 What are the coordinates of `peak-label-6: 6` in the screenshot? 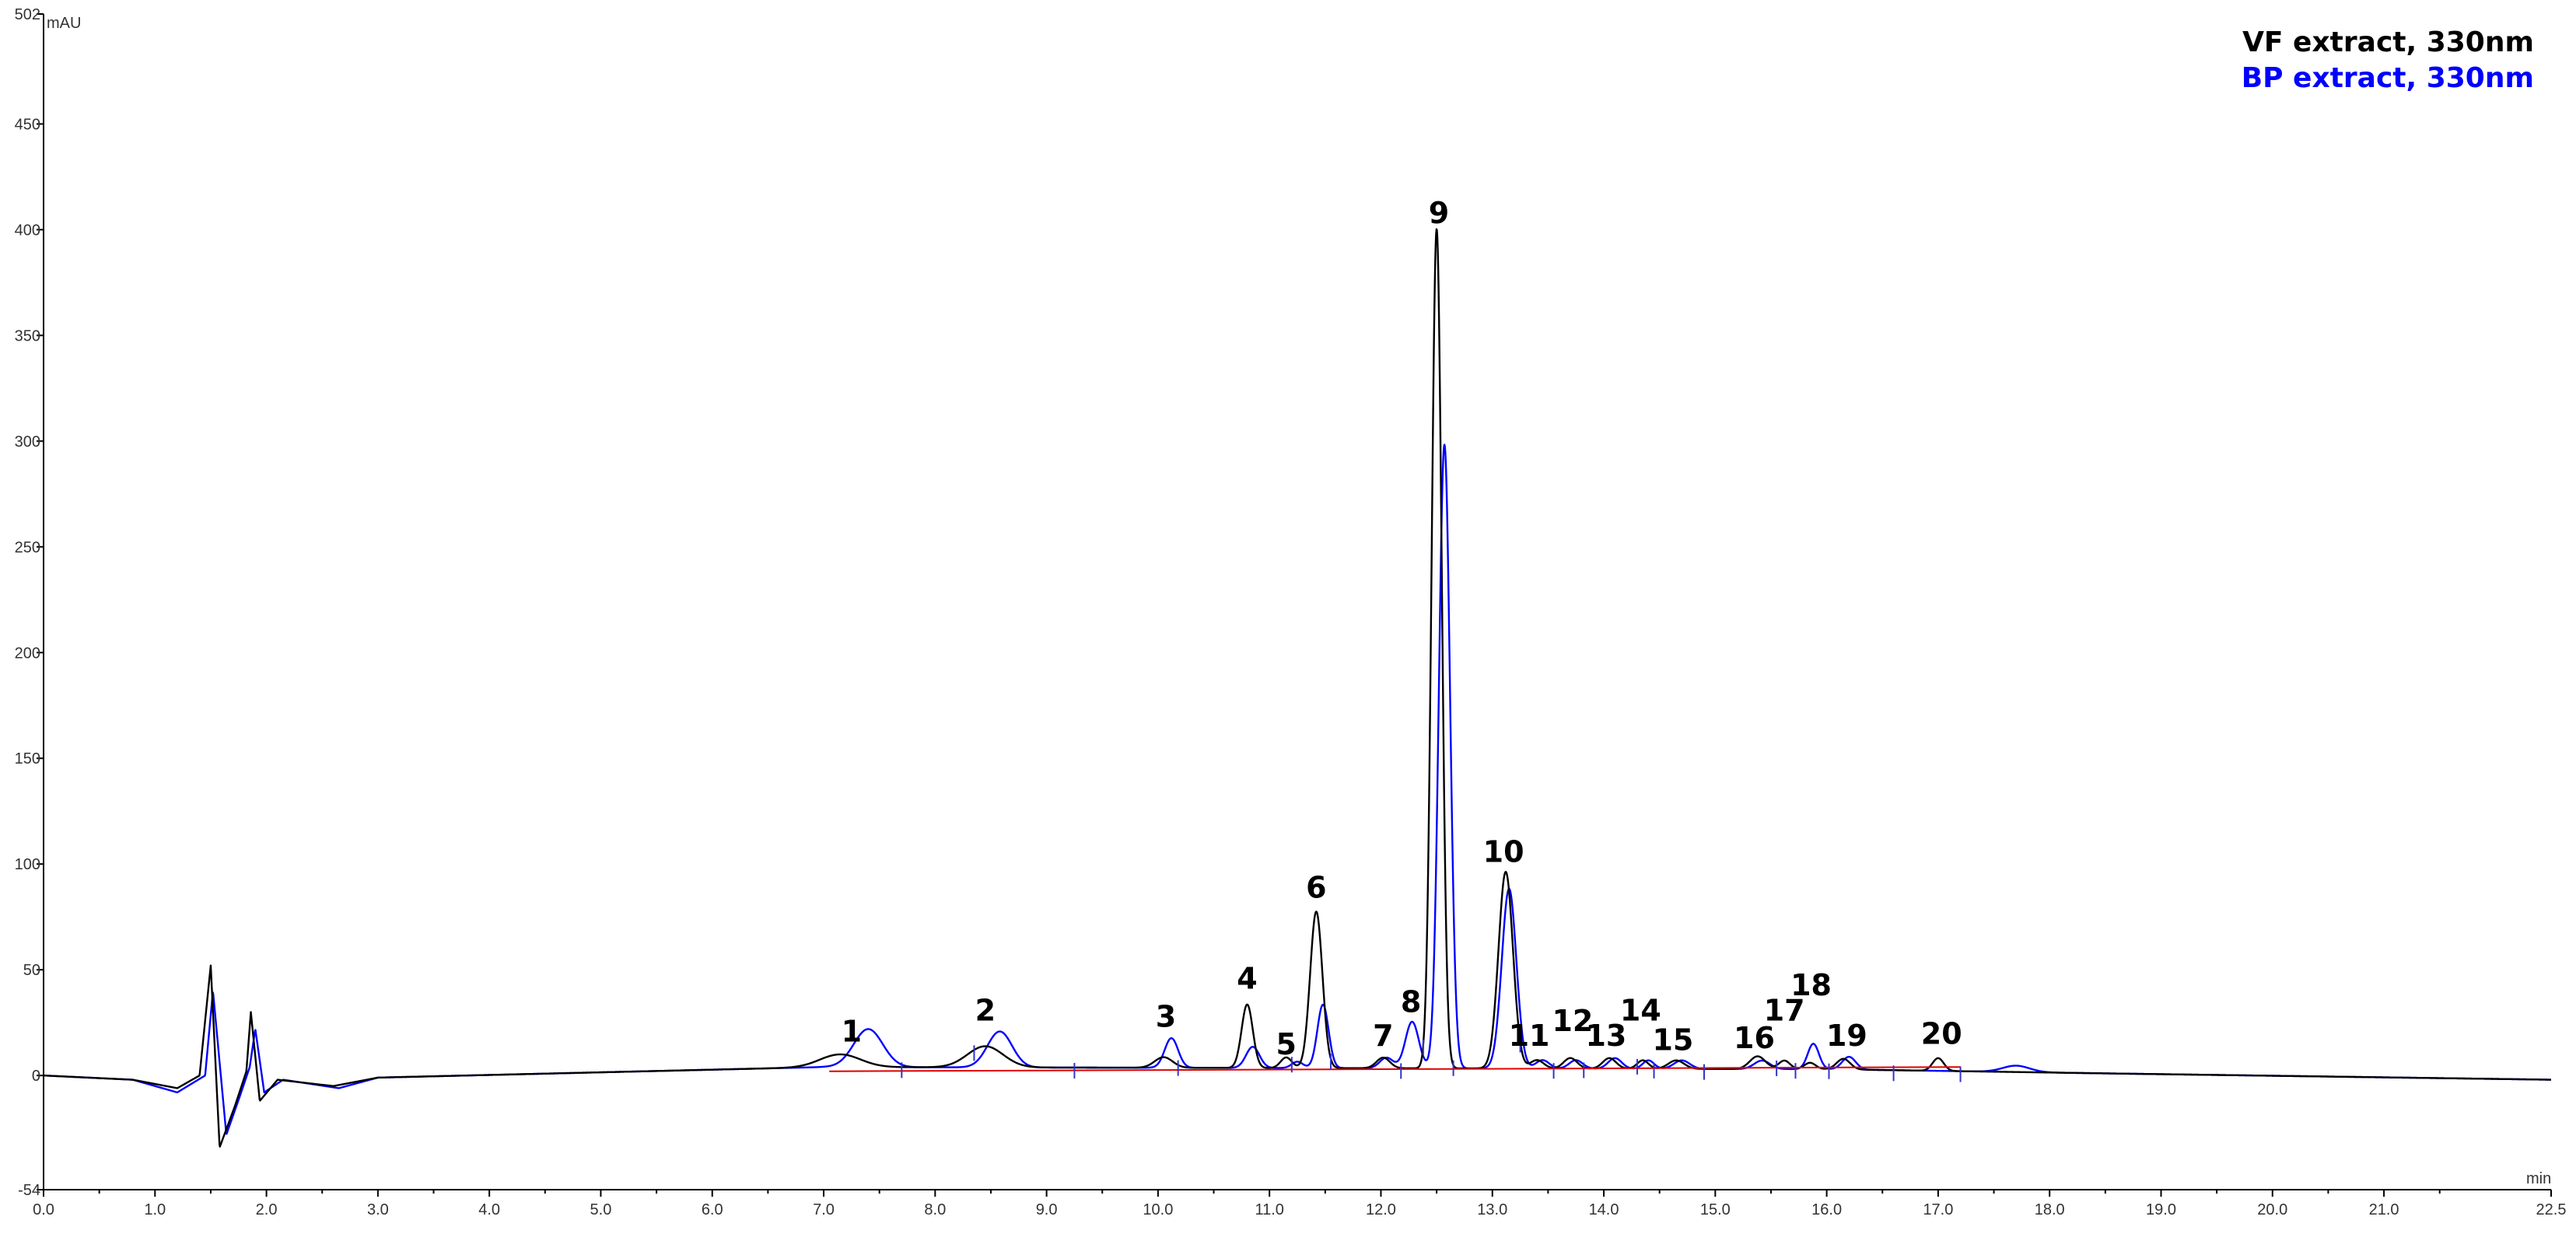 It's located at (1316, 888).